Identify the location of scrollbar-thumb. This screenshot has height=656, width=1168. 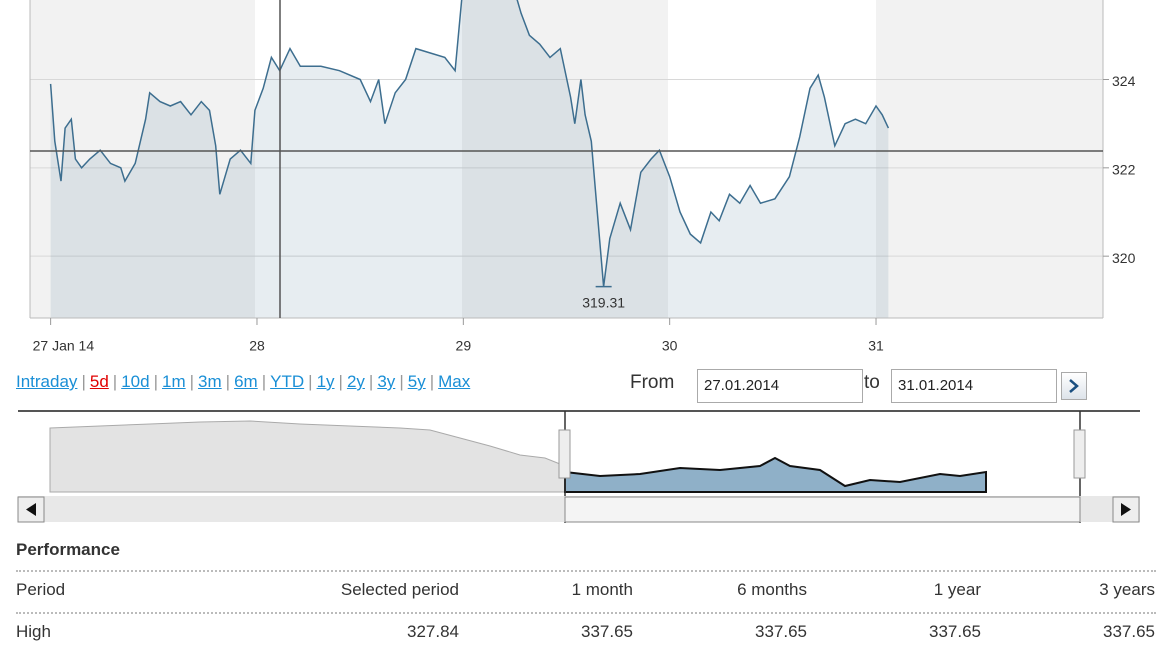
(822, 509).